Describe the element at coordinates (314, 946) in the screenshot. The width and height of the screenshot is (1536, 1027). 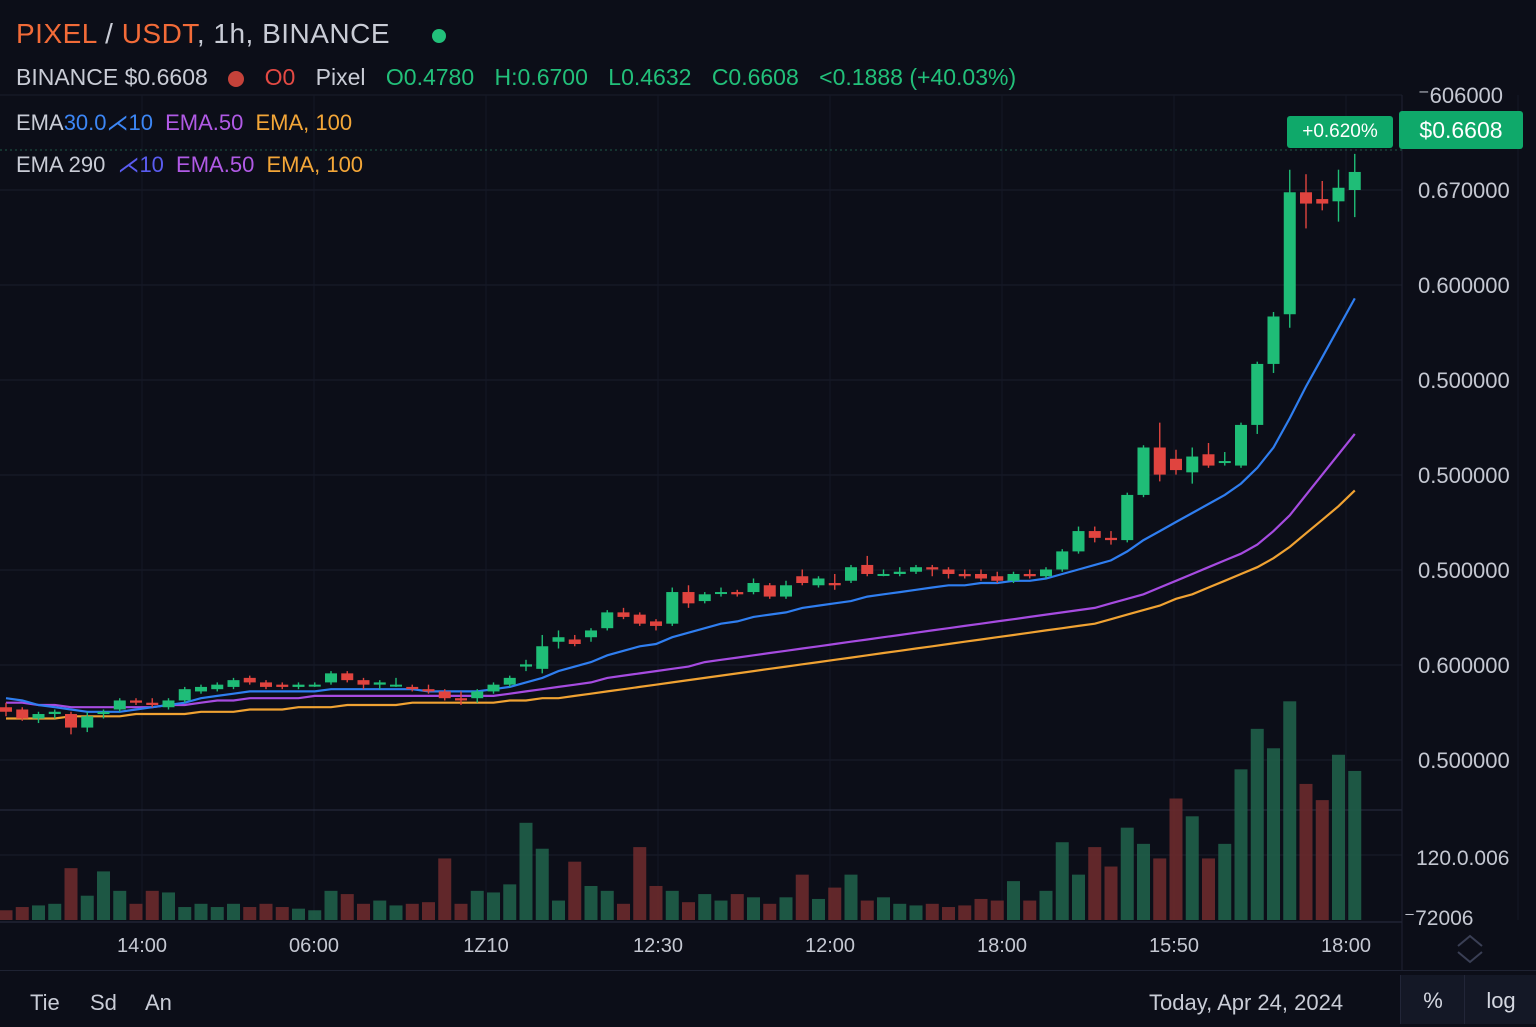
I see `time-axis-label: 06:00` at that location.